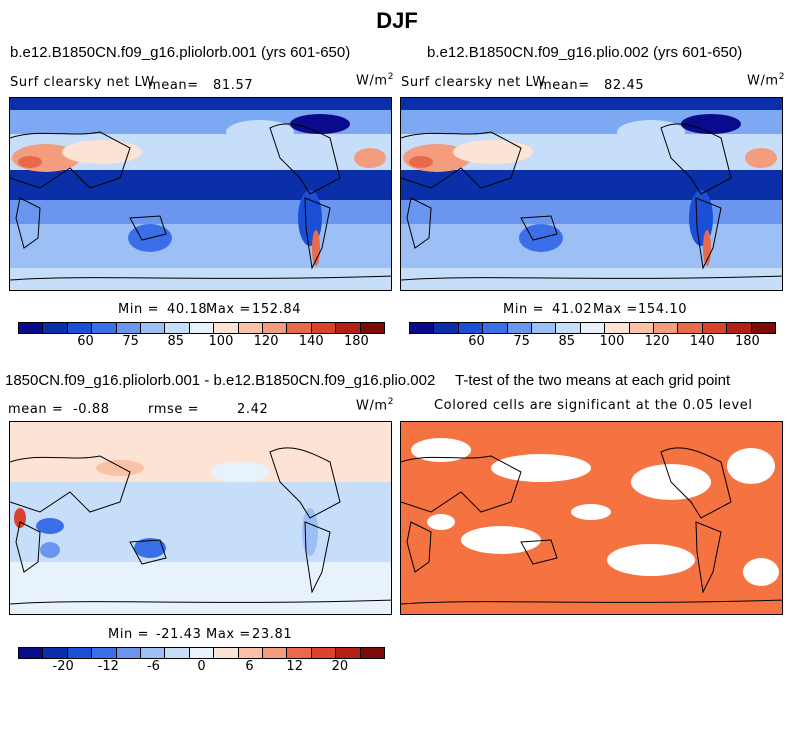 This screenshot has width=794, height=733. Describe the element at coordinates (657, 341) in the screenshot. I see `panel2-tick-4: 120` at that location.